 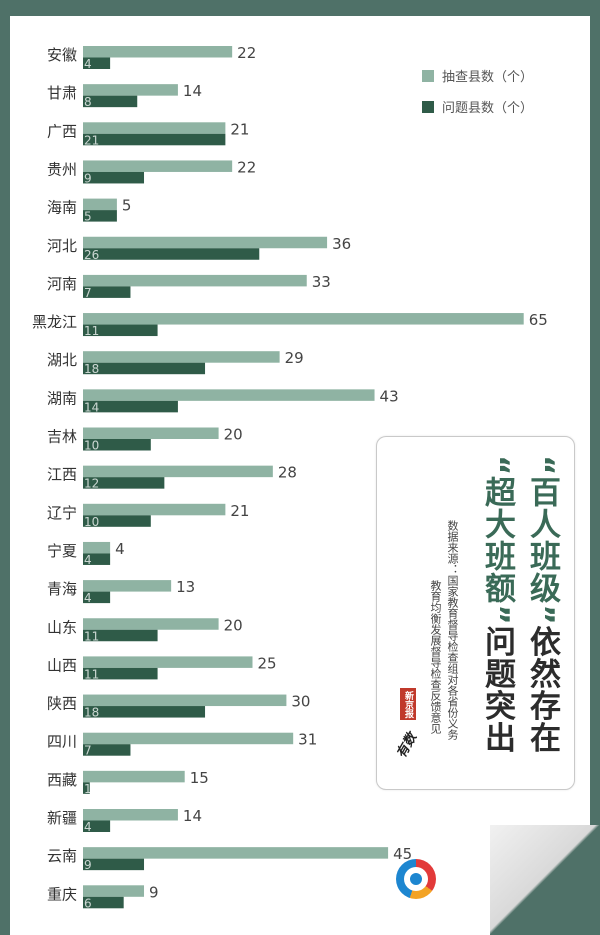 I want to click on category-label: 辽宁, so click(x=62, y=513).